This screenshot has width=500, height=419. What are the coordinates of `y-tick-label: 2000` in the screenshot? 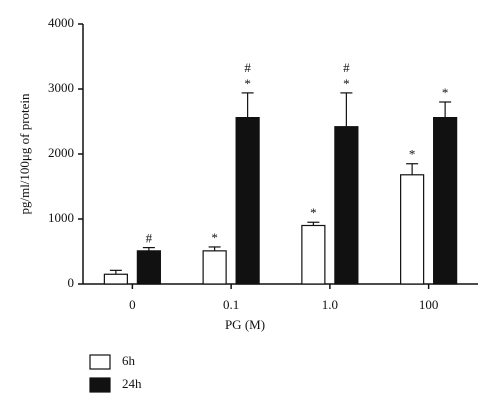 It's located at (61, 152).